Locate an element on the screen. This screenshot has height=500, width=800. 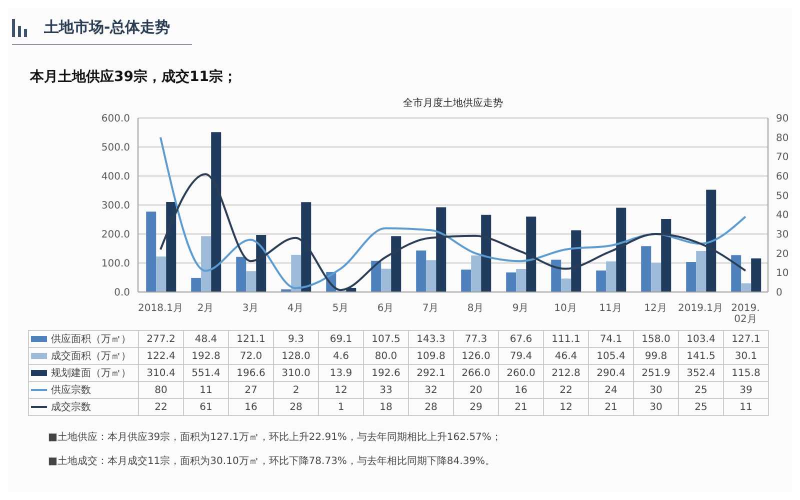
x-tick-label: 10月 is located at coordinates (565, 308).